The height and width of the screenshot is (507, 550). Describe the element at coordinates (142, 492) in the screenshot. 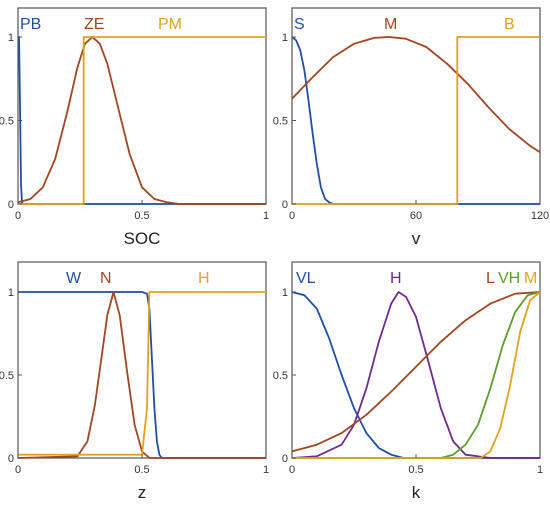

I see `x-axis-label-z: z` at that location.